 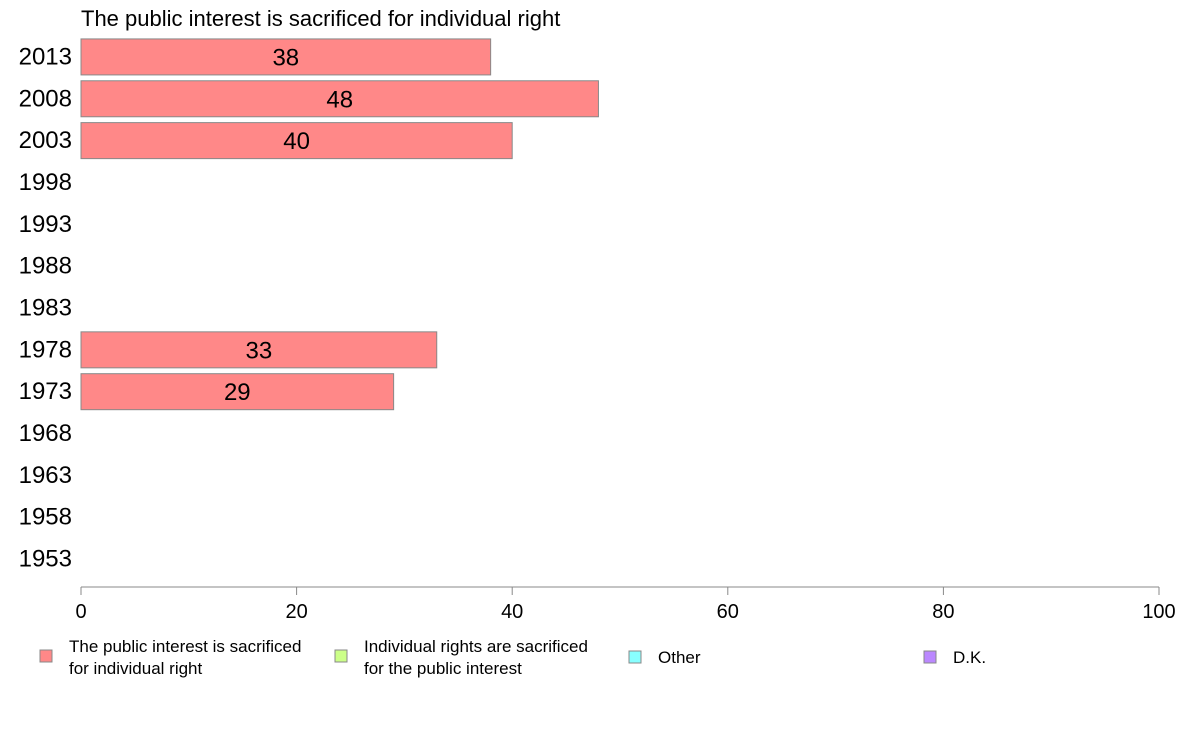 What do you see at coordinates (45, 391) in the screenshot?
I see `category-label-1973: 1973` at bounding box center [45, 391].